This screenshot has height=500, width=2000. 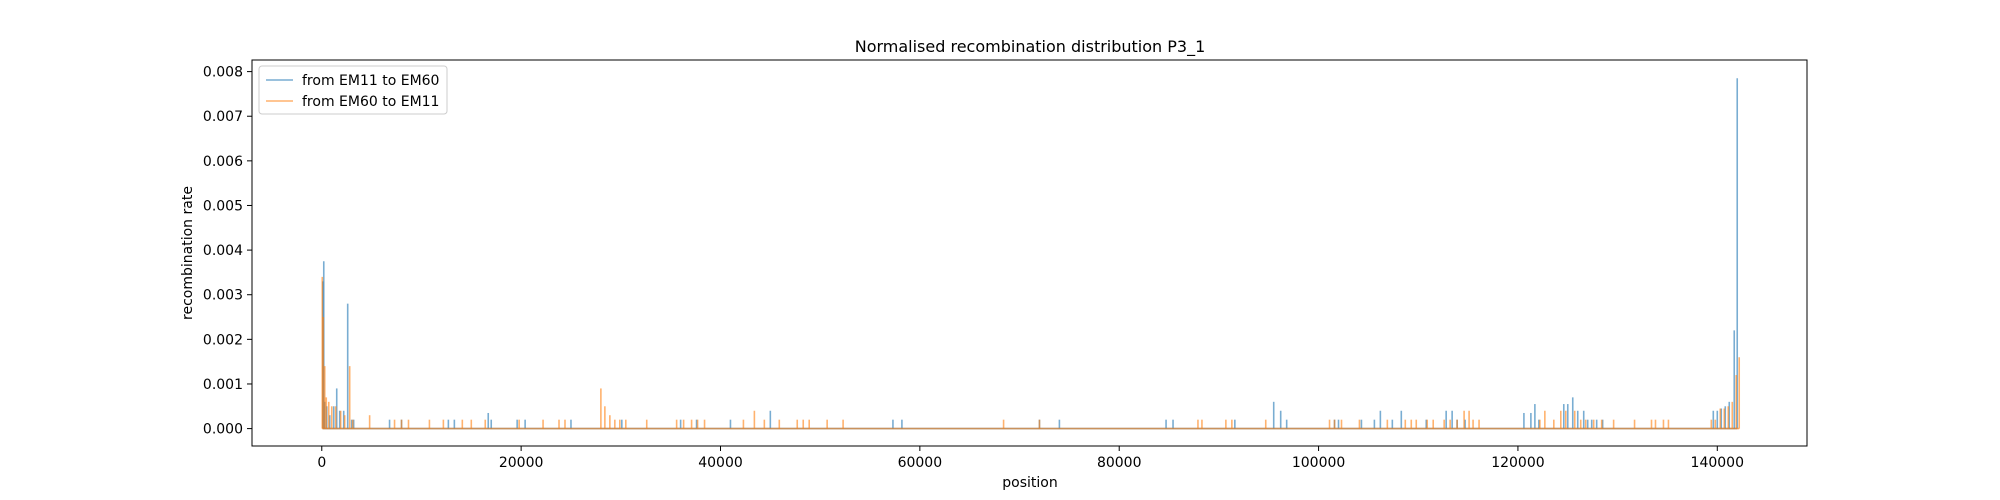 What do you see at coordinates (223, 162) in the screenshot?
I see `y-tick-label: 0.006` at bounding box center [223, 162].